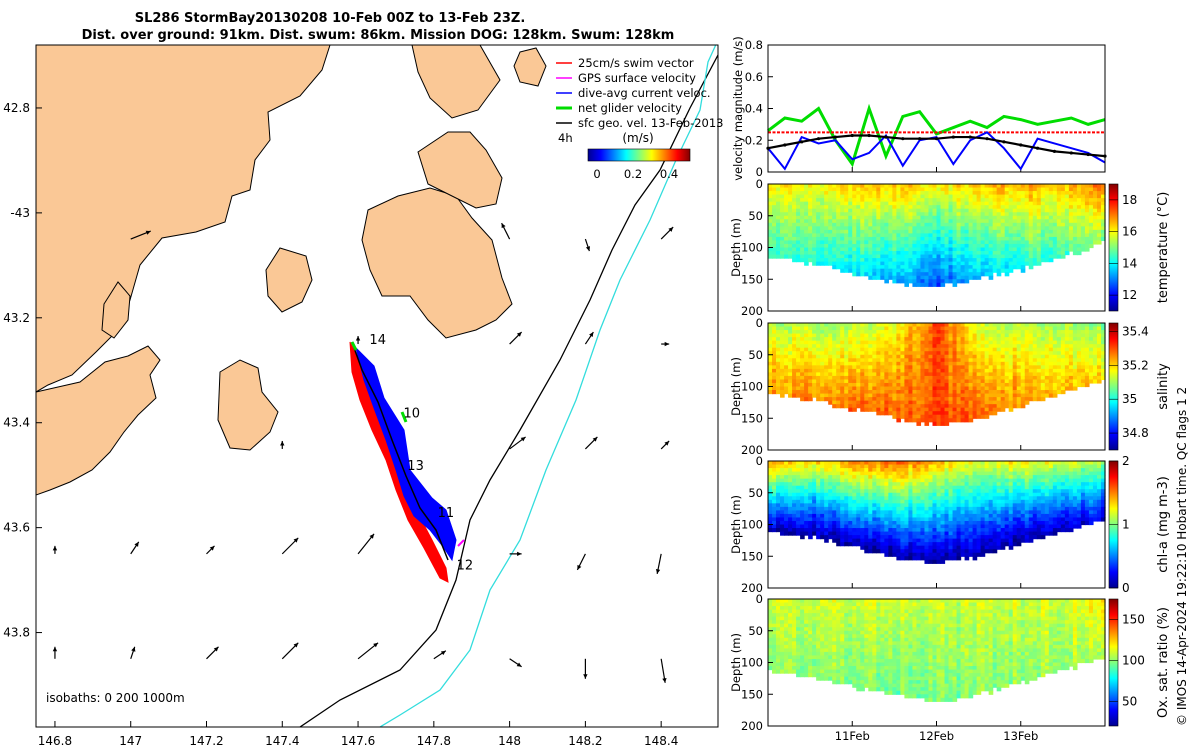 The width and height of the screenshot is (1200, 750). I want to click on glider-track, so click(407, 462).